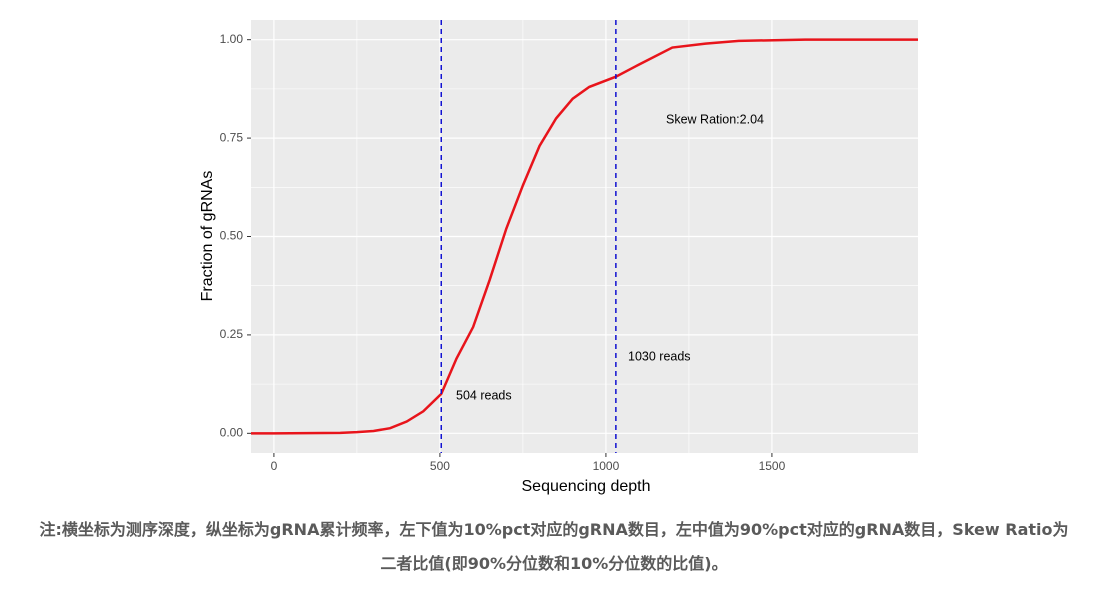 The height and width of the screenshot is (598, 1108). Describe the element at coordinates (606, 466) in the screenshot. I see `x-tick-label: 1000` at that location.